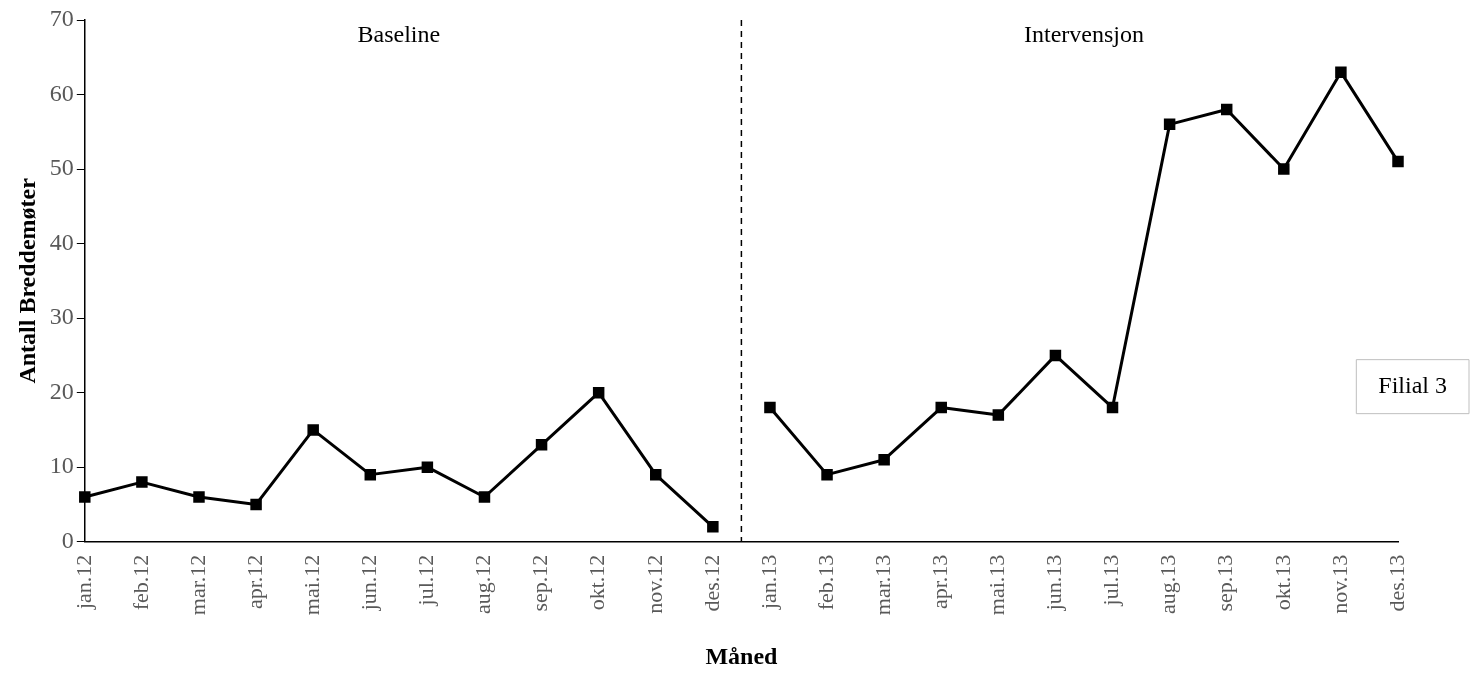 The height and width of the screenshot is (686, 1473). I want to click on x-tick-label: sep.12, so click(540, 583).